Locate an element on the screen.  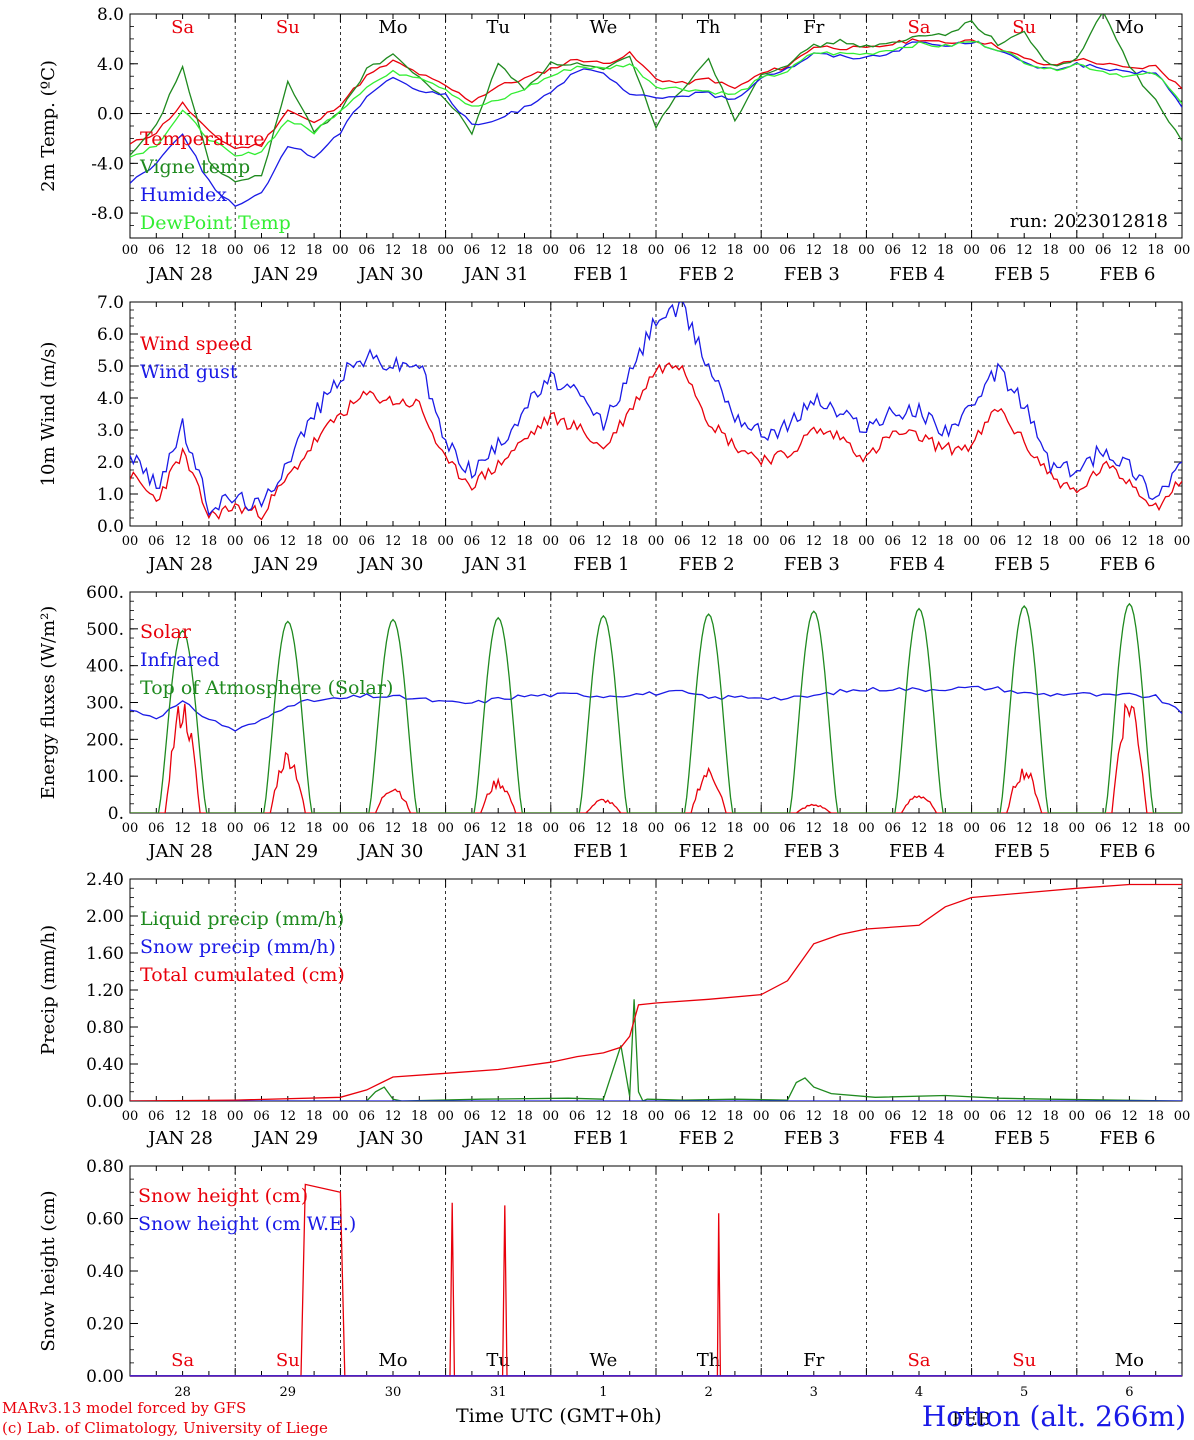
date-label: JAN 30 is located at coordinates (390, 274).